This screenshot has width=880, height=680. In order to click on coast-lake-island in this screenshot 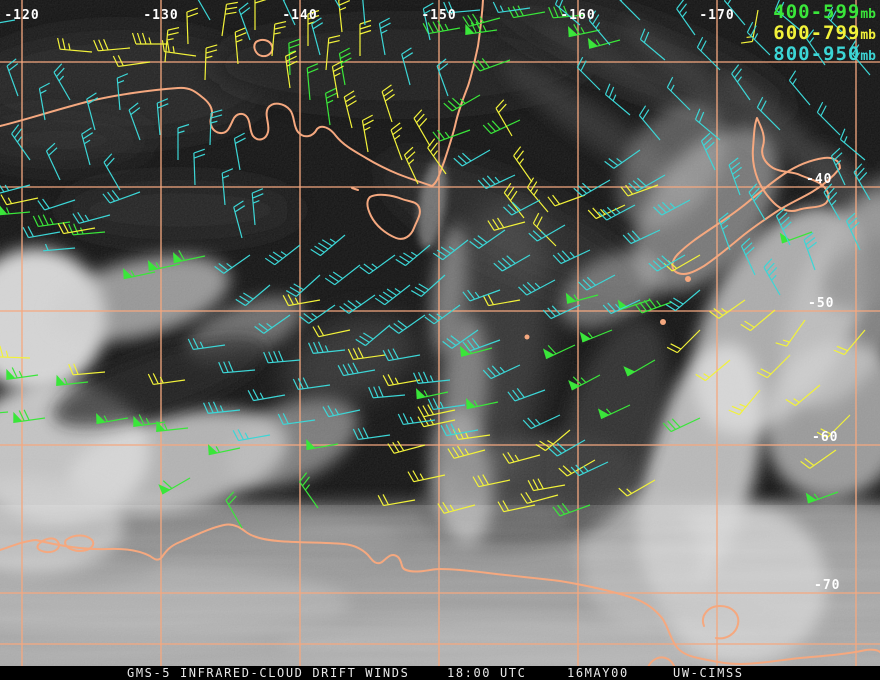, I will do `click(263, 48)`.